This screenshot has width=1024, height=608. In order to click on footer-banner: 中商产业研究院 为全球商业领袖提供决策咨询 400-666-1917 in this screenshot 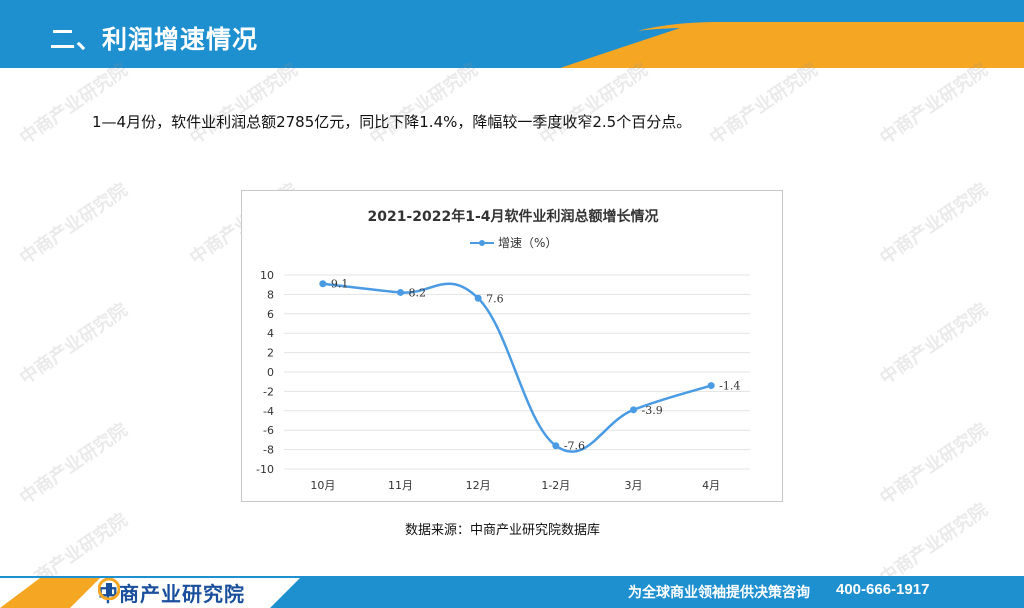, I will do `click(512, 592)`.